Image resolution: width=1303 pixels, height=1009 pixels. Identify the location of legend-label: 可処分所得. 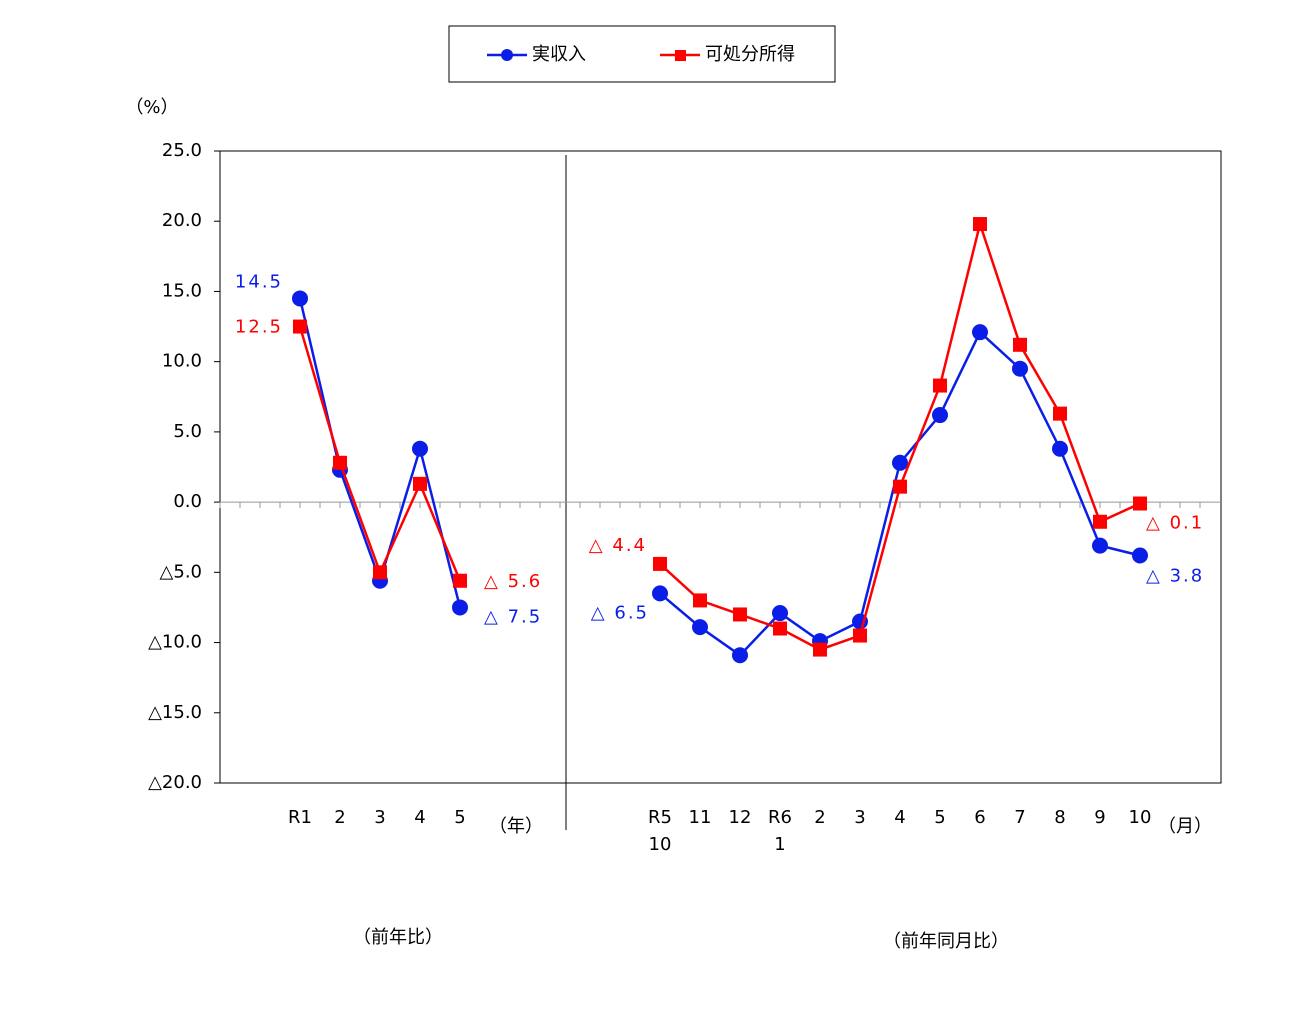
(750, 54).